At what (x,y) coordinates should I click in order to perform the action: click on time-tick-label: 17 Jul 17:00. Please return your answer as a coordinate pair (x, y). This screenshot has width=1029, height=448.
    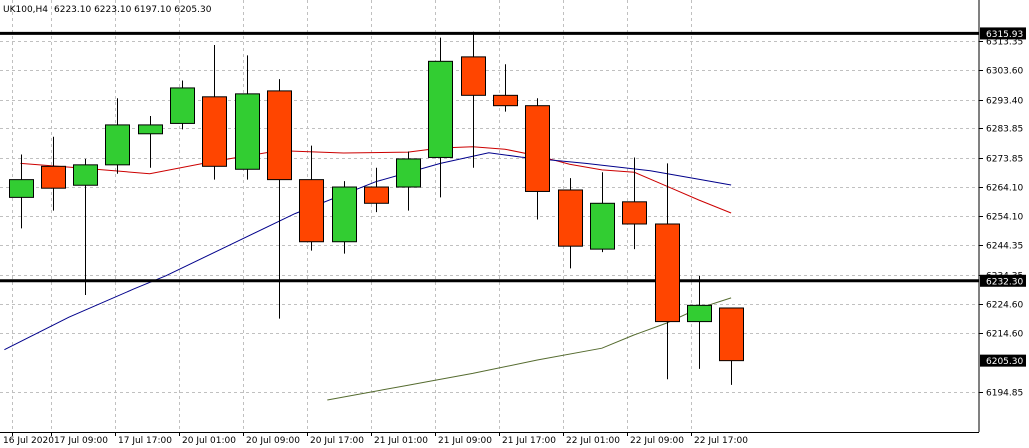
    Looking at the image, I should click on (145, 441).